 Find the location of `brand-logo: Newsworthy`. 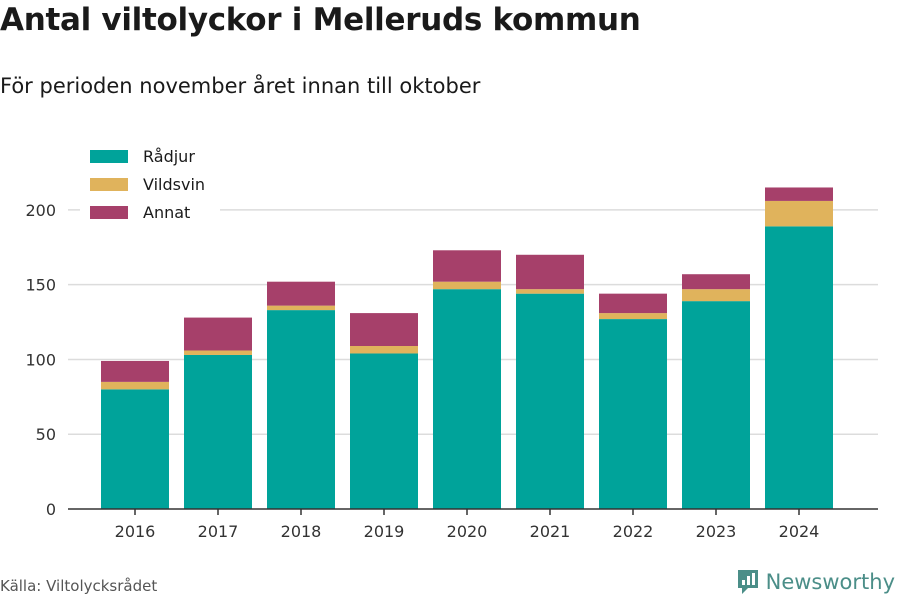

brand-logo: Newsworthy is located at coordinates (815, 582).